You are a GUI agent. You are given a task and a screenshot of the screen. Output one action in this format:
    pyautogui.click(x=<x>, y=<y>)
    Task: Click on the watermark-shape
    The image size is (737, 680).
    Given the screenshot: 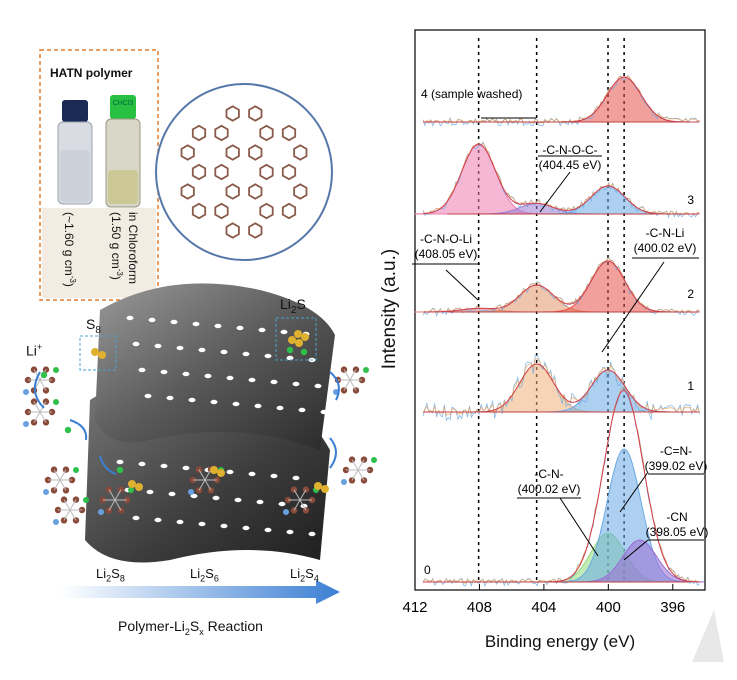 What is the action you would take?
    pyautogui.click(x=708, y=636)
    